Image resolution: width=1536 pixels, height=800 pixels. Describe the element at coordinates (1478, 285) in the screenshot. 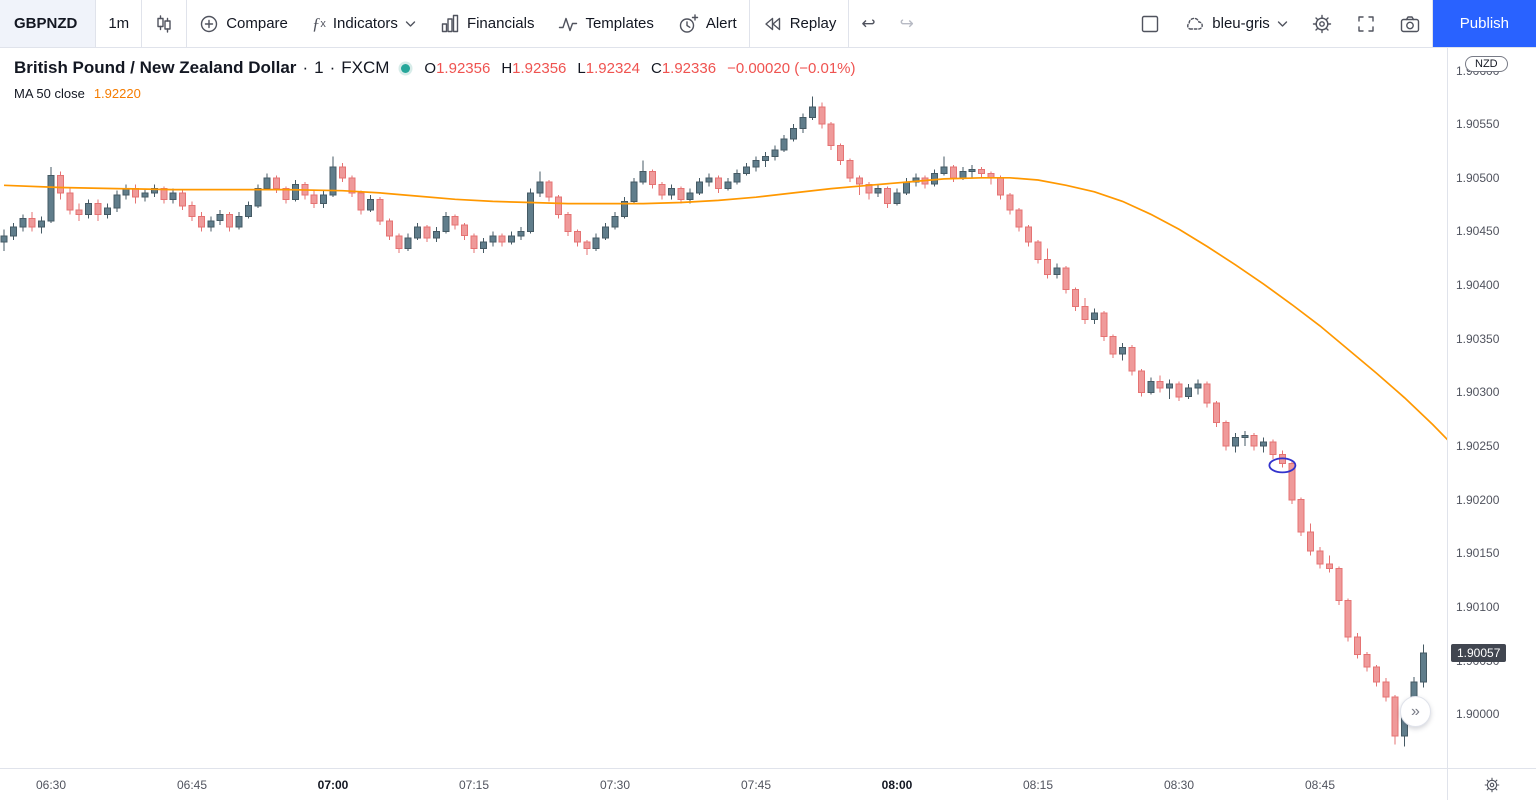

I see `price-tick-label: 1.90400` at that location.